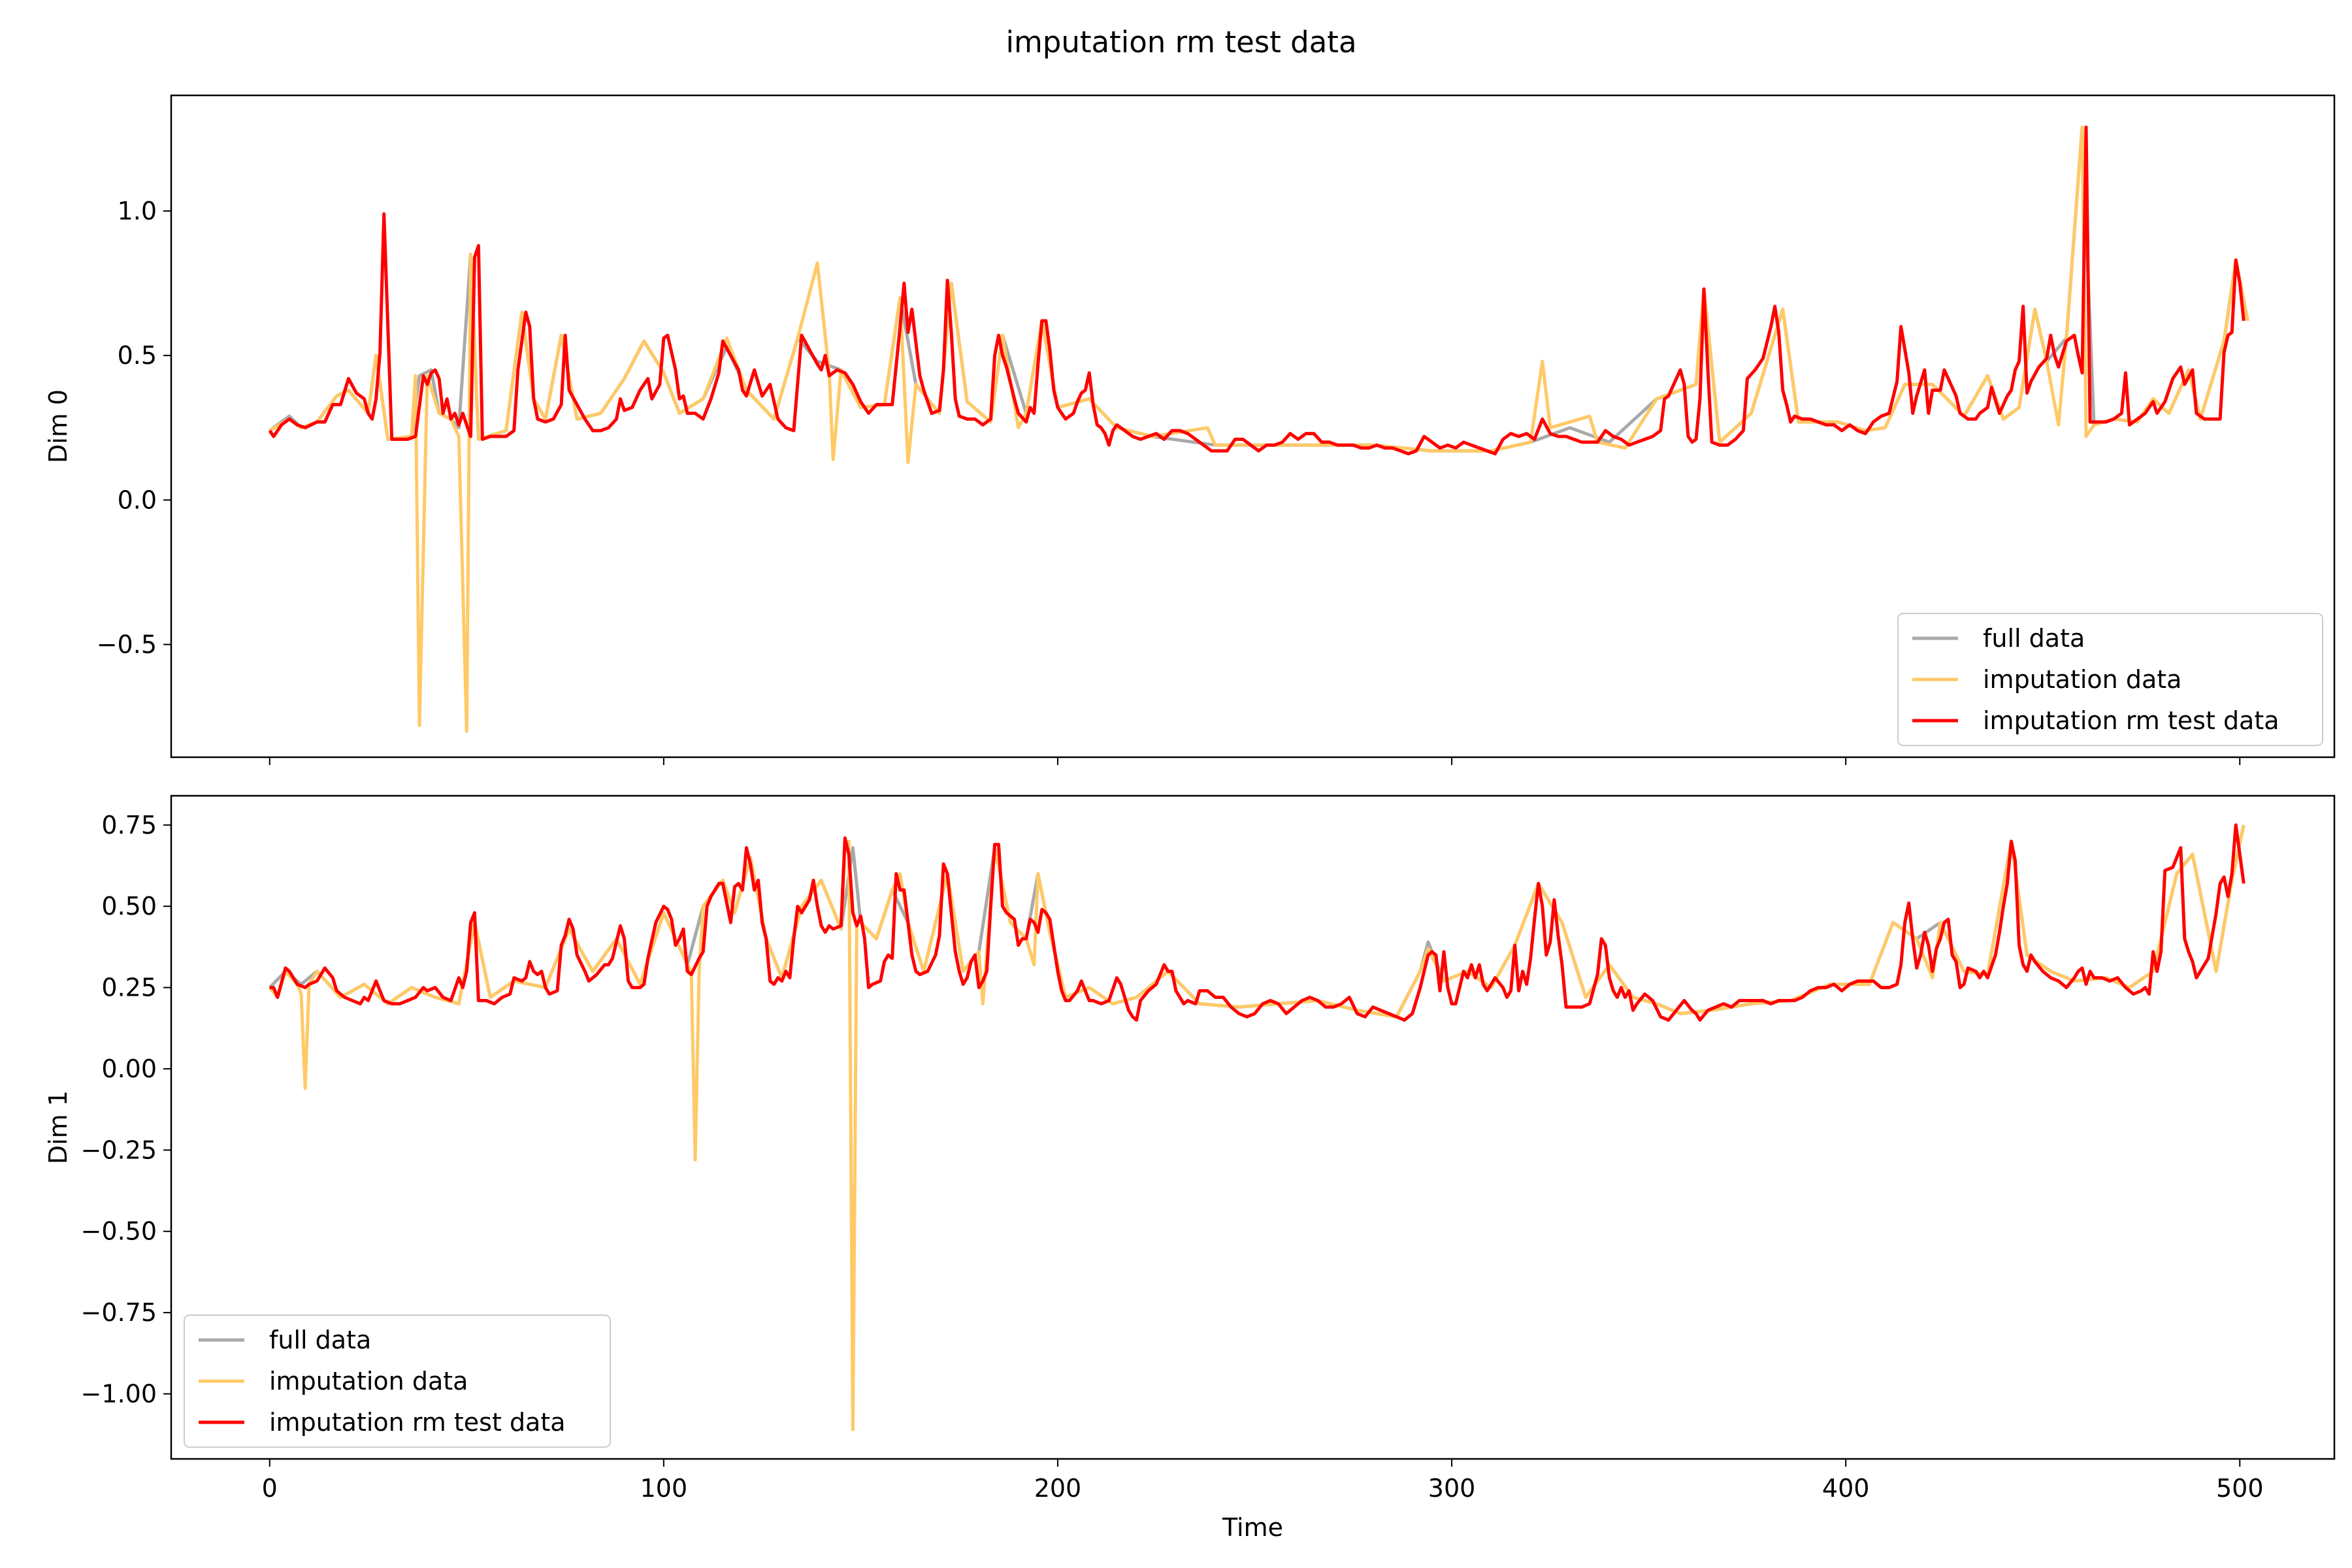 Image resolution: width=2352 pixels, height=1568 pixels. Describe the element at coordinates (137, 499) in the screenshot. I see `y-tick-label: 0.0` at that location.